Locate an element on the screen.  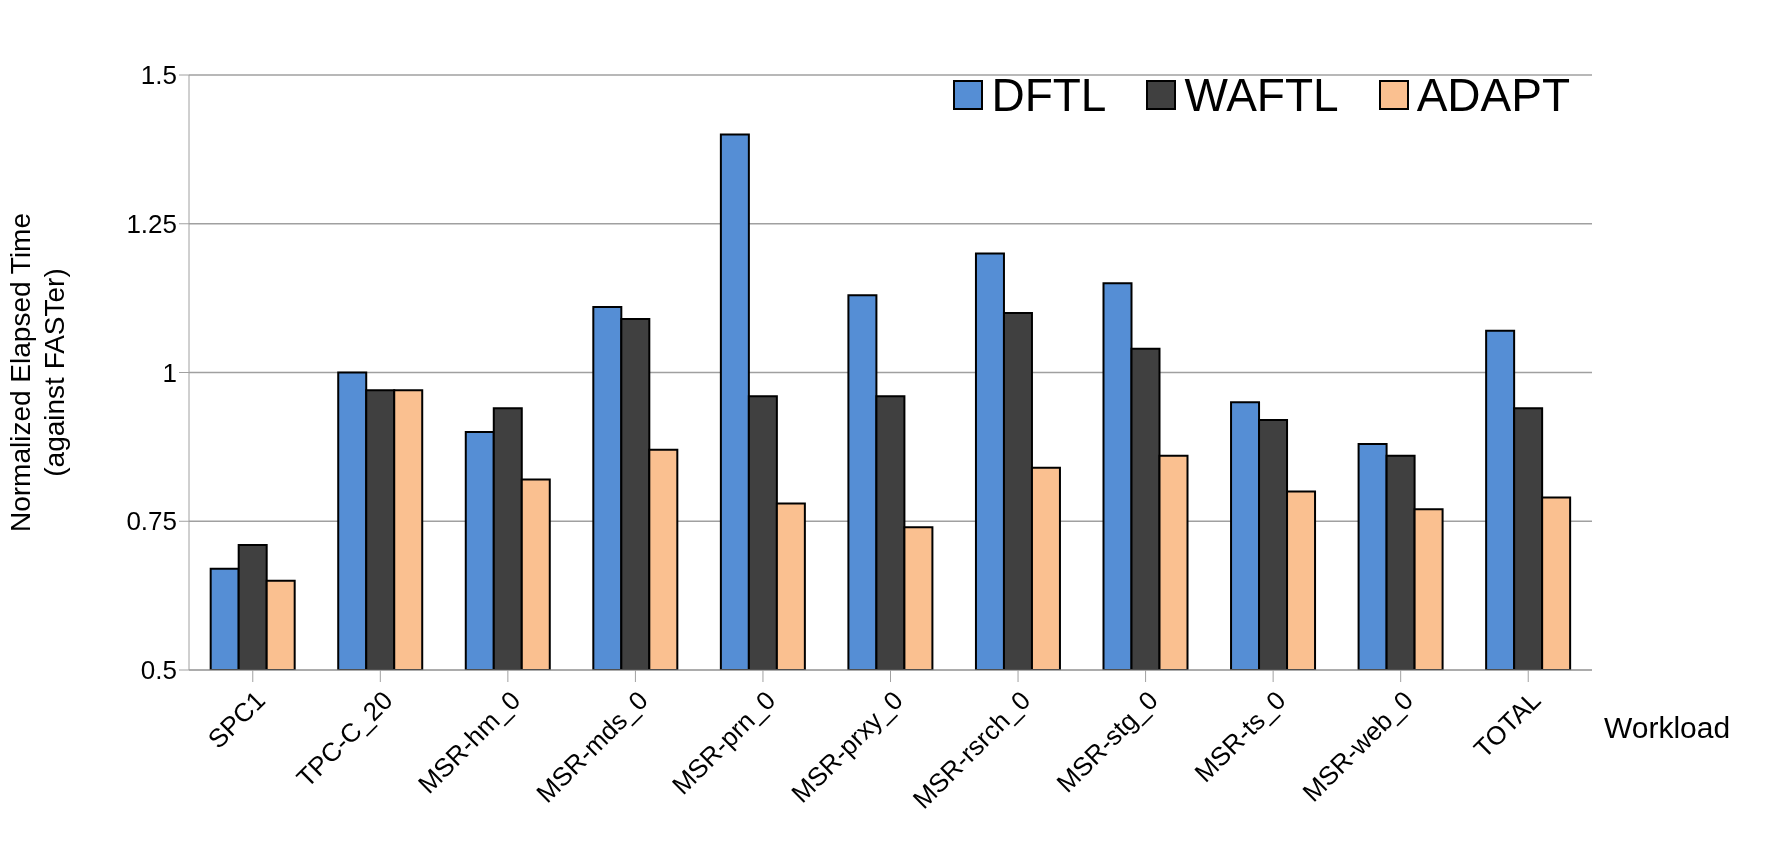
y-tick-label: 1.25 is located at coordinates (151, 223).